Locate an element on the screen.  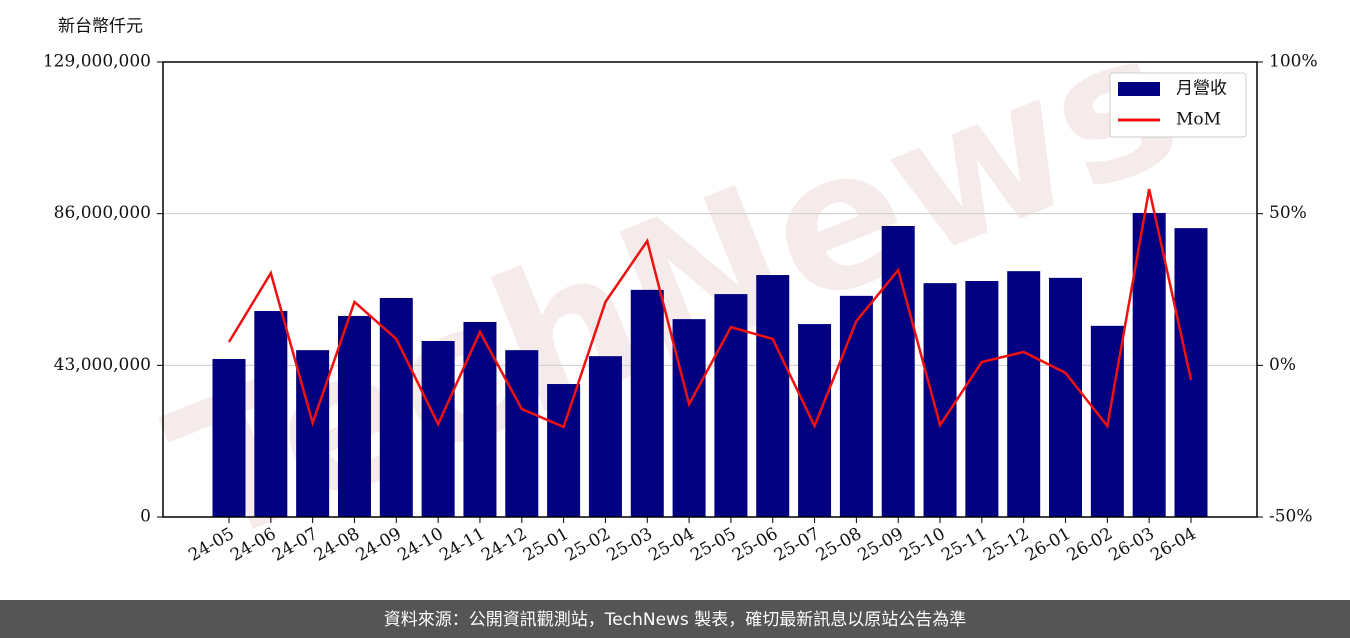
x-tick-label: 24-10 is located at coordinates (420, 545).